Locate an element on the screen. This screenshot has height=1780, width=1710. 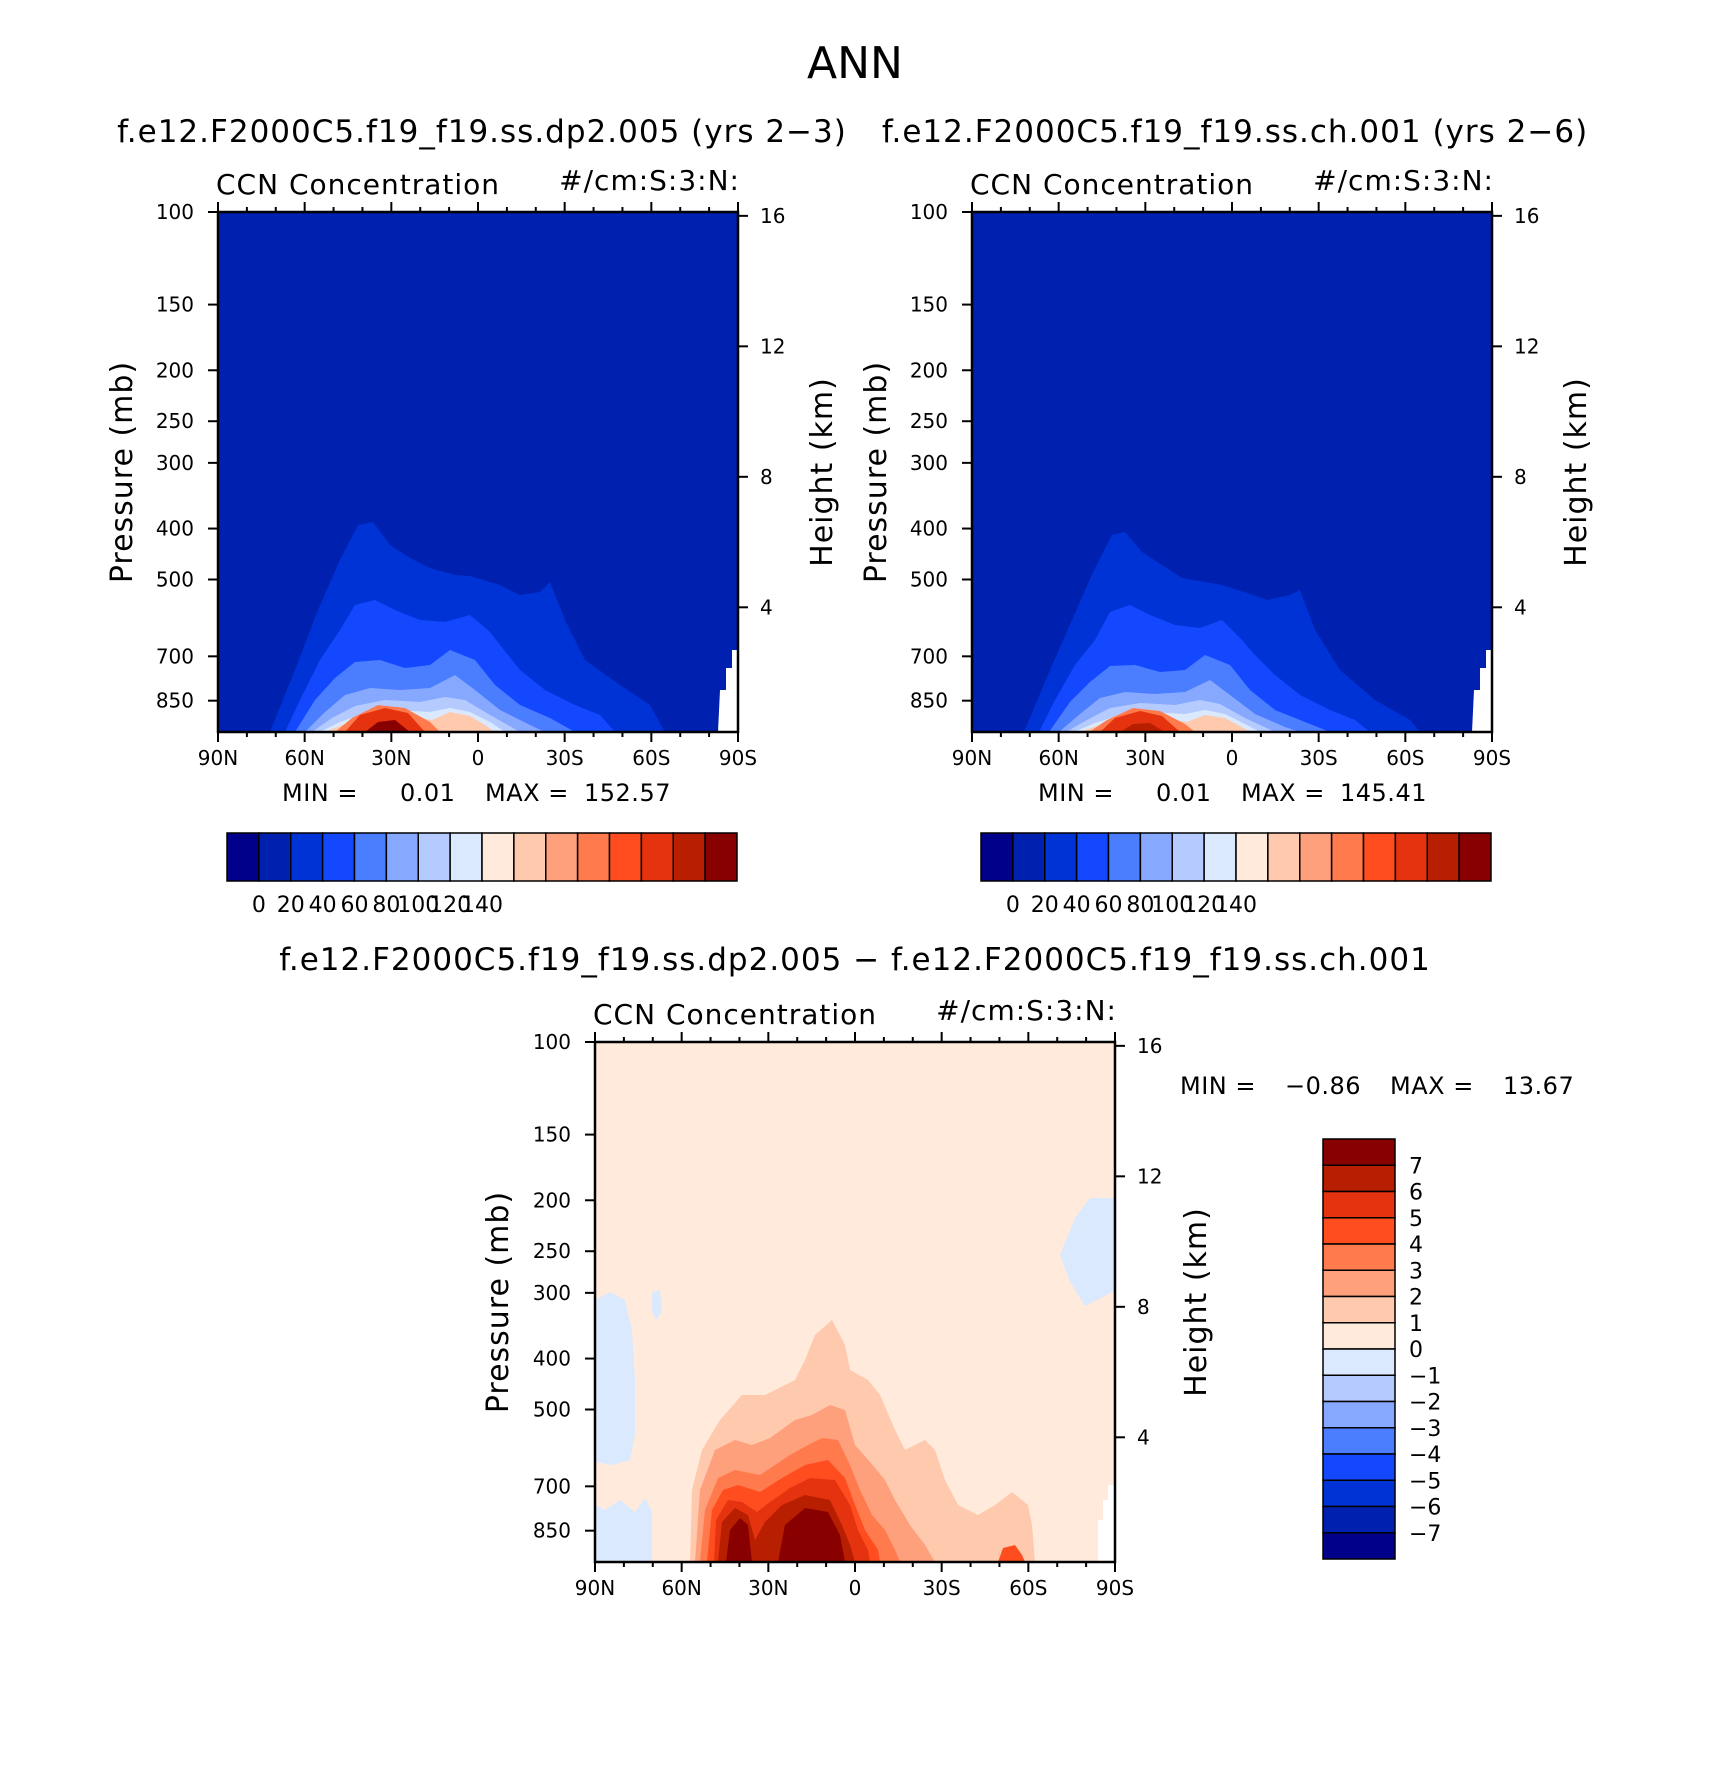
panel-2-xtick-label: 60S is located at coordinates (1405, 758).